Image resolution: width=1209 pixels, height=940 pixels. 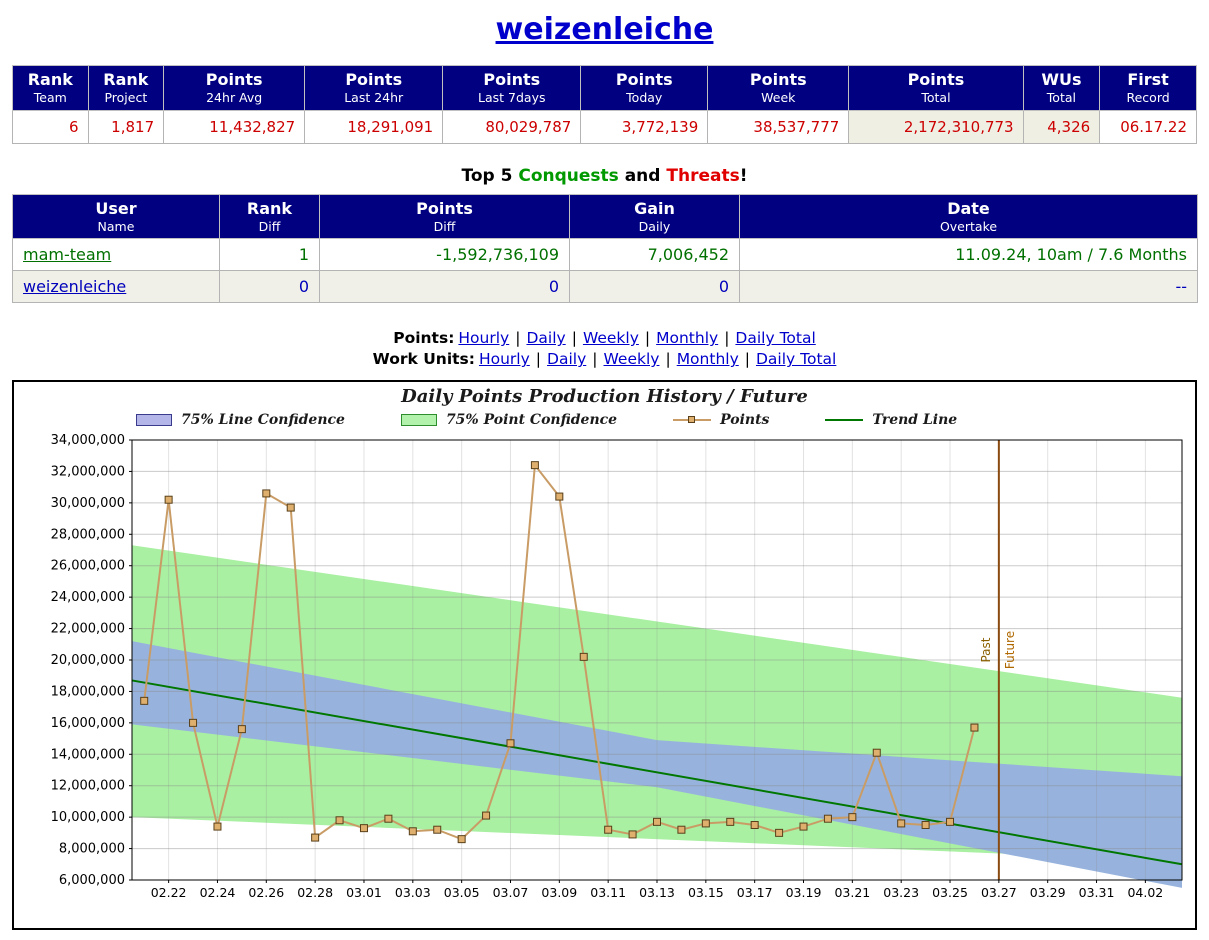 I want to click on x-axis-label: 03.23, so click(x=901, y=892).